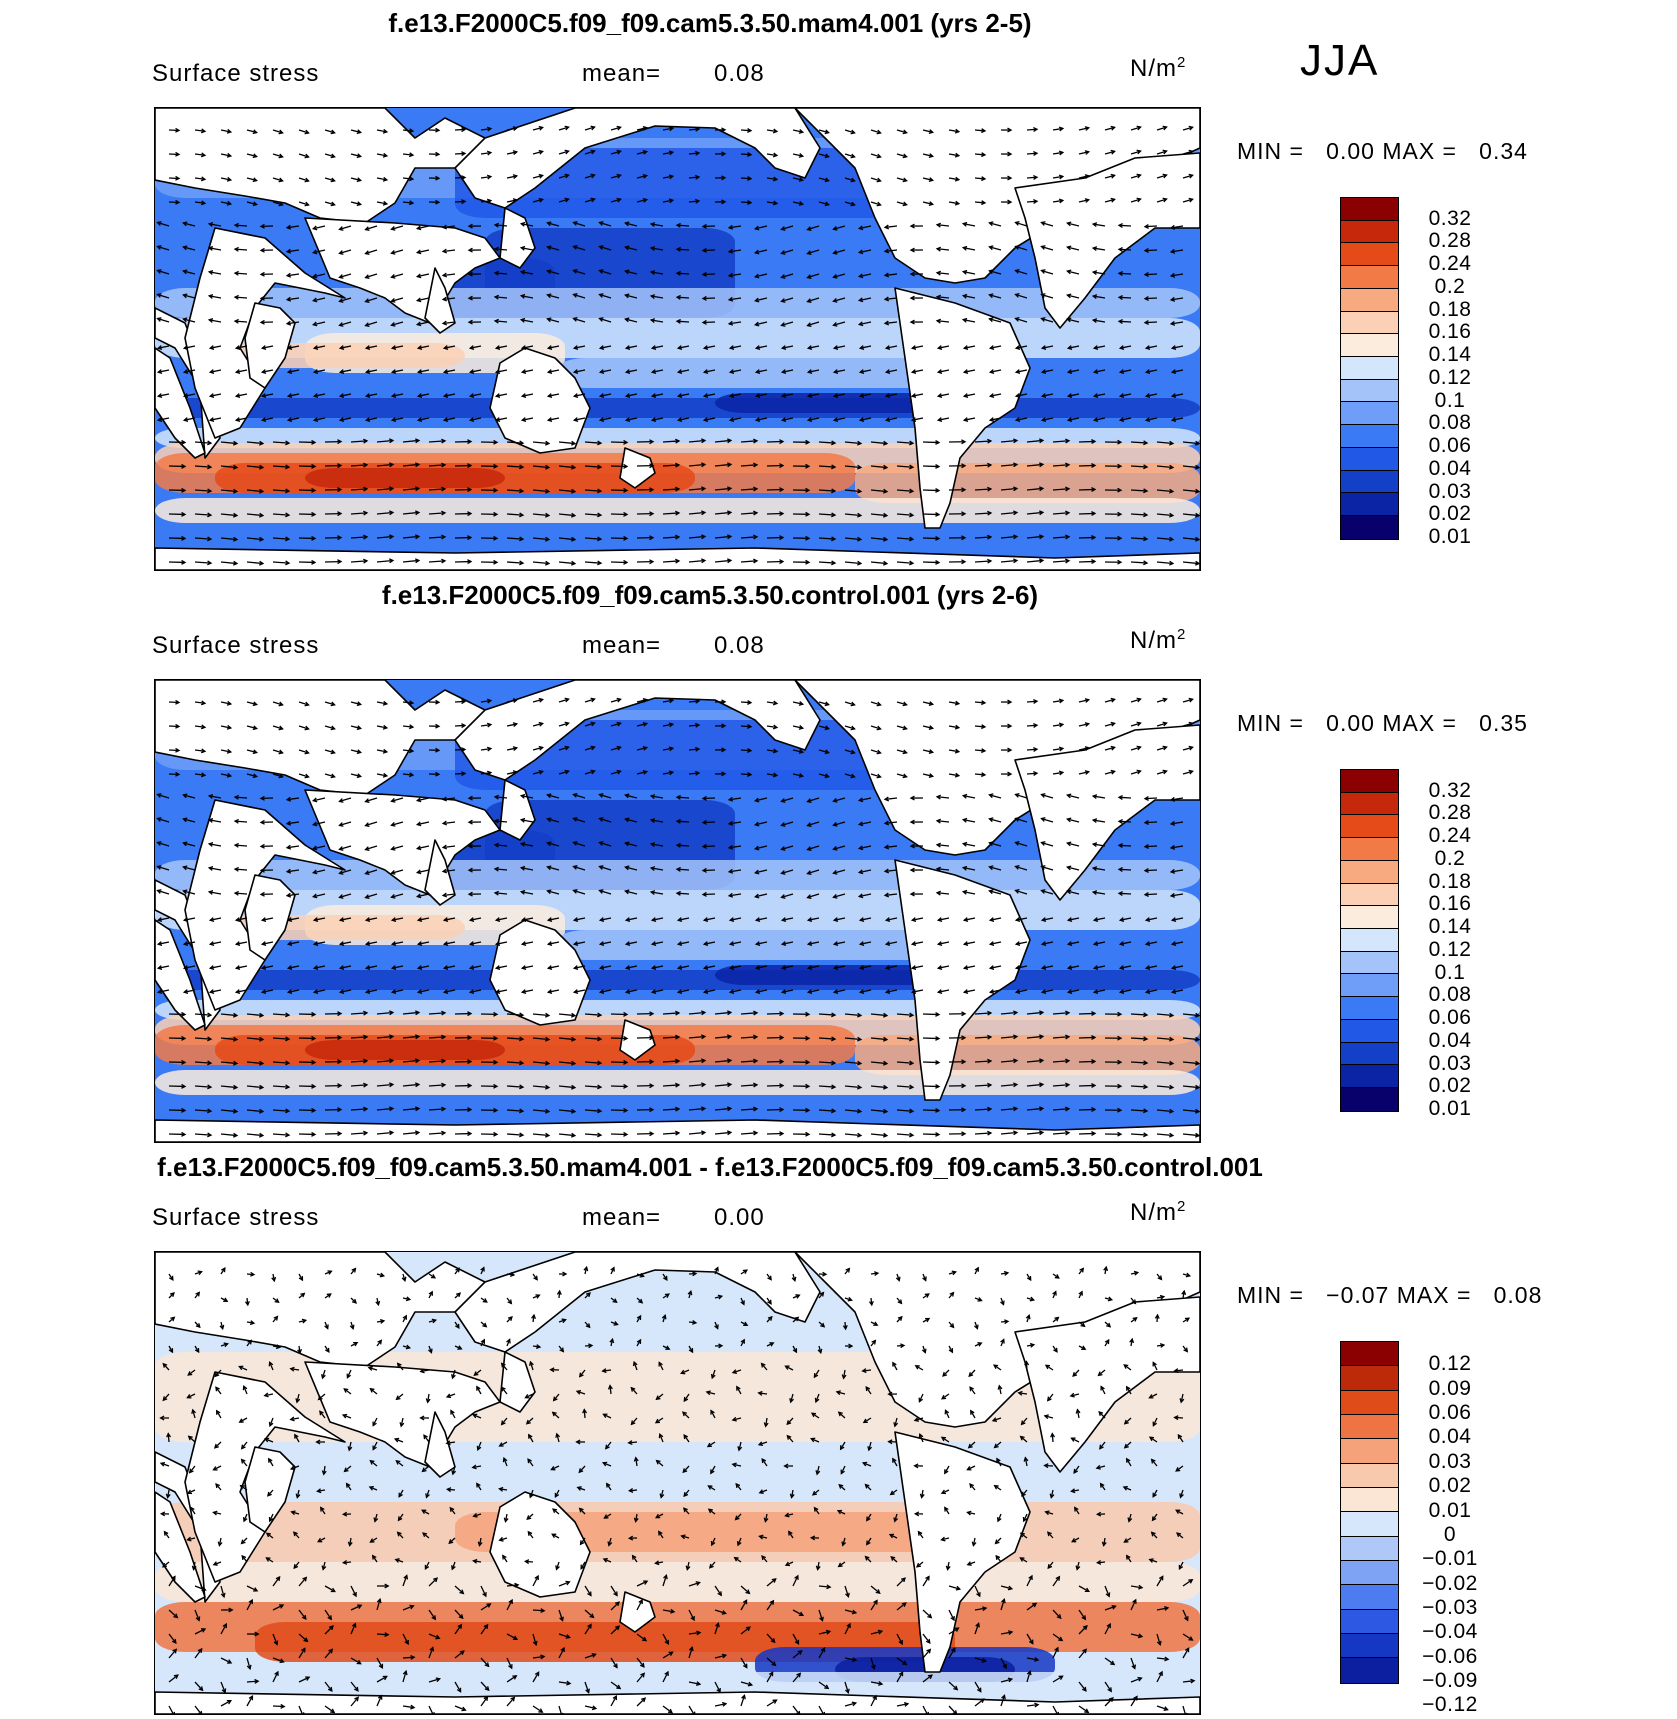  What do you see at coordinates (1340, 60) in the screenshot?
I see `season-label: JJA` at bounding box center [1340, 60].